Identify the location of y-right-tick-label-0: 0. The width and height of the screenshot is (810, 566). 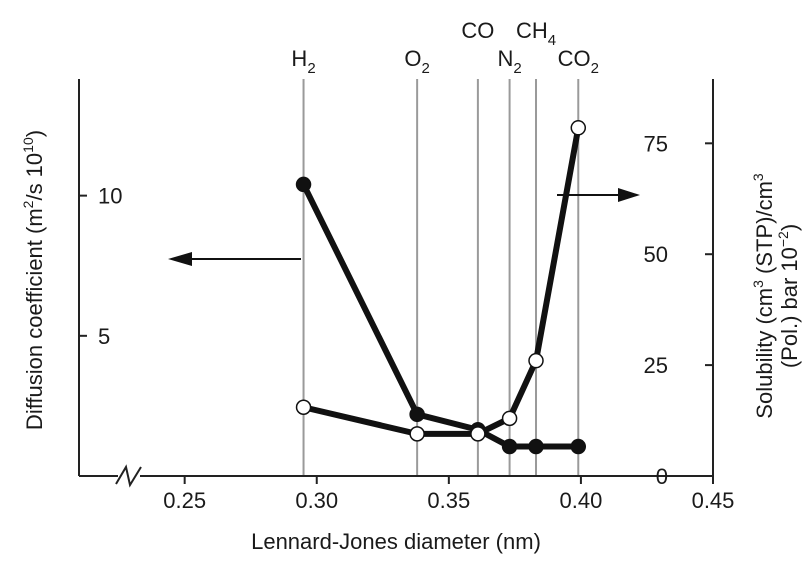
(662, 476).